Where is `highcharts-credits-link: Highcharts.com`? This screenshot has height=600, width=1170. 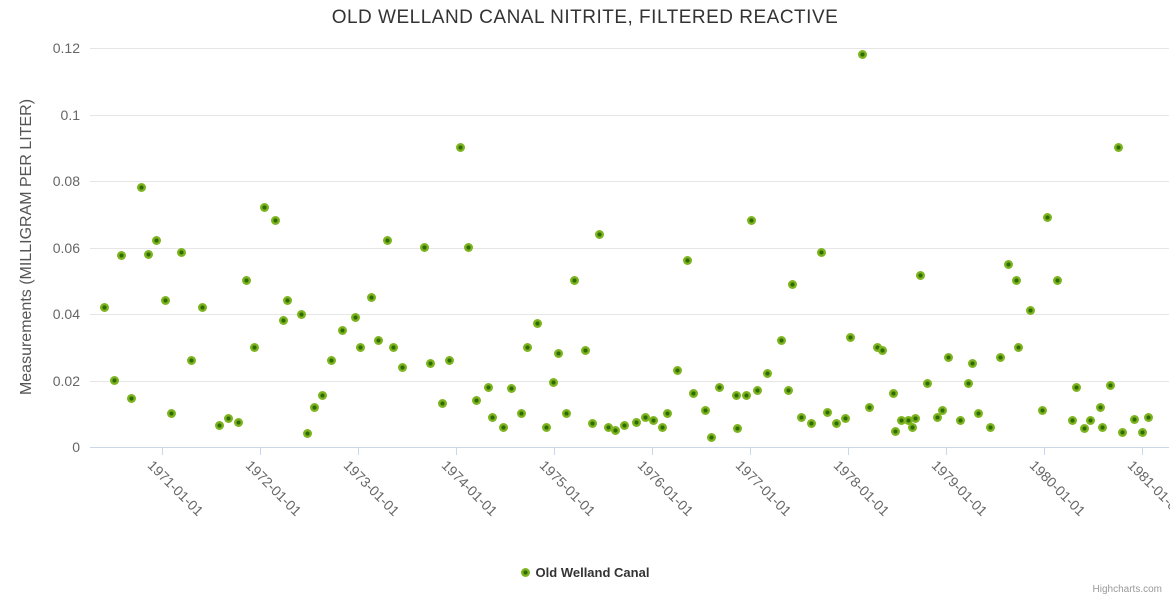 highcharts-credits-link: Highcharts.com is located at coordinates (1127, 589).